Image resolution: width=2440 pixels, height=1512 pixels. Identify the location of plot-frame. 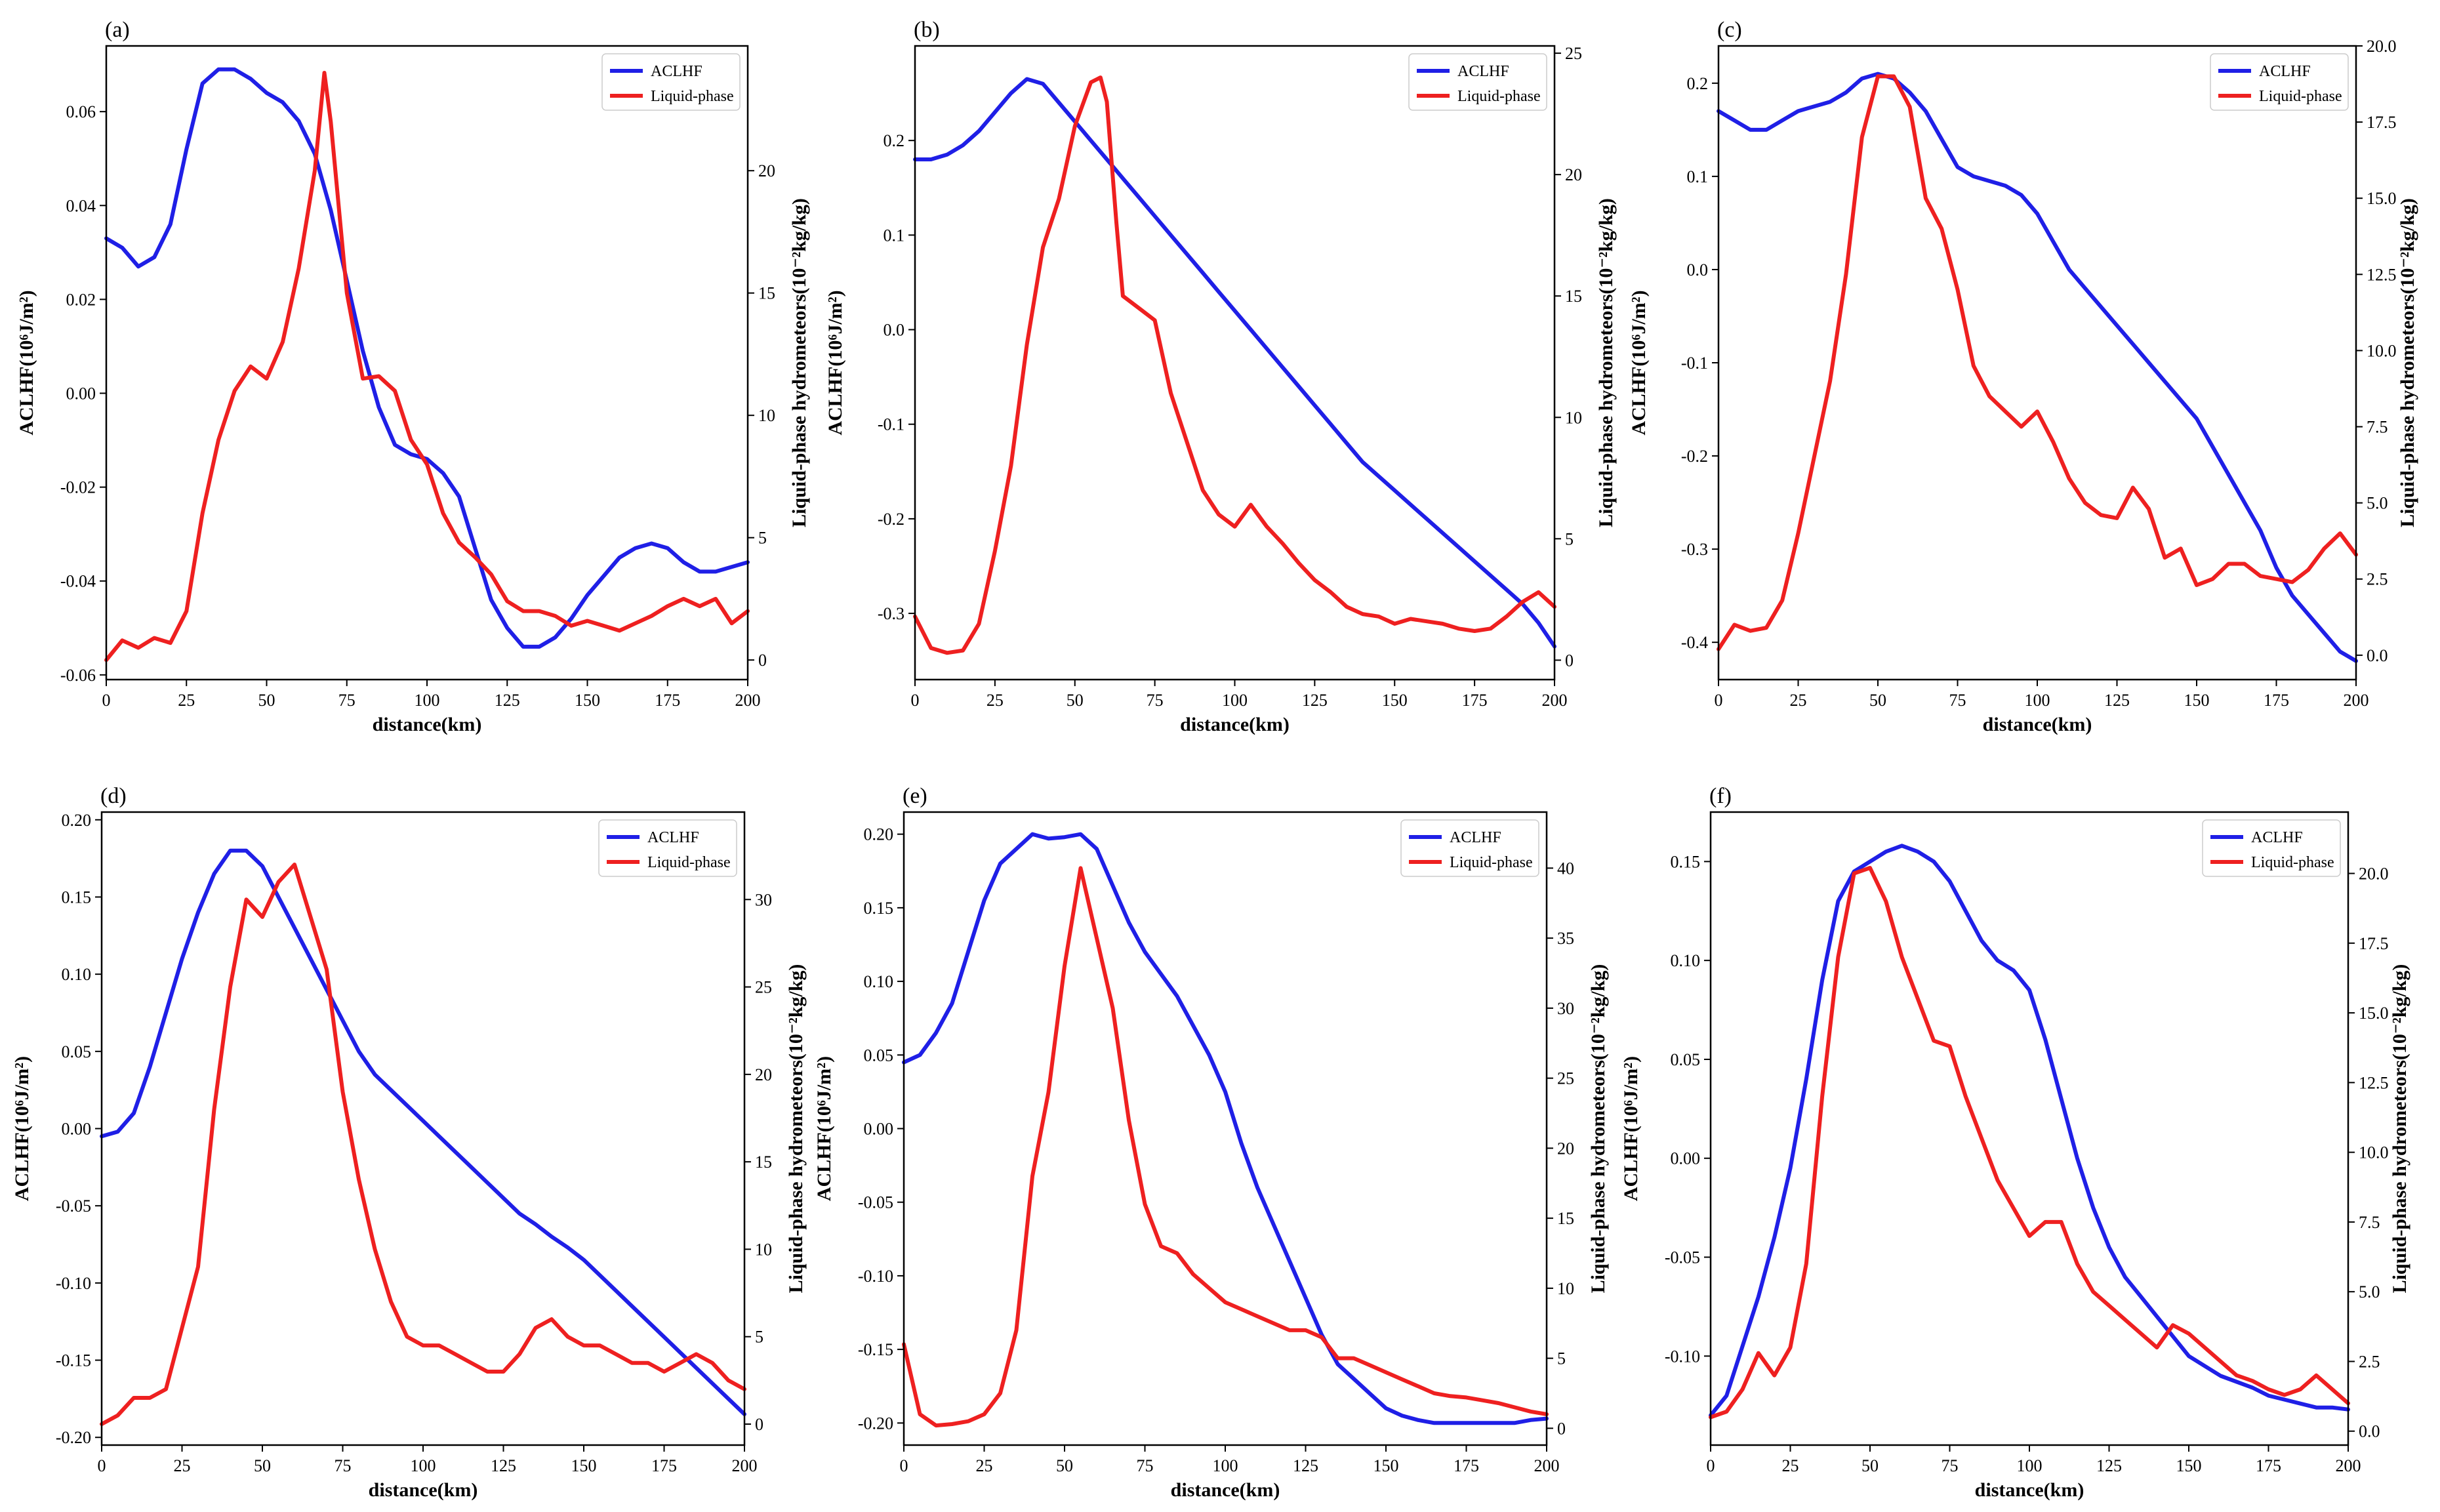
(1235, 363).